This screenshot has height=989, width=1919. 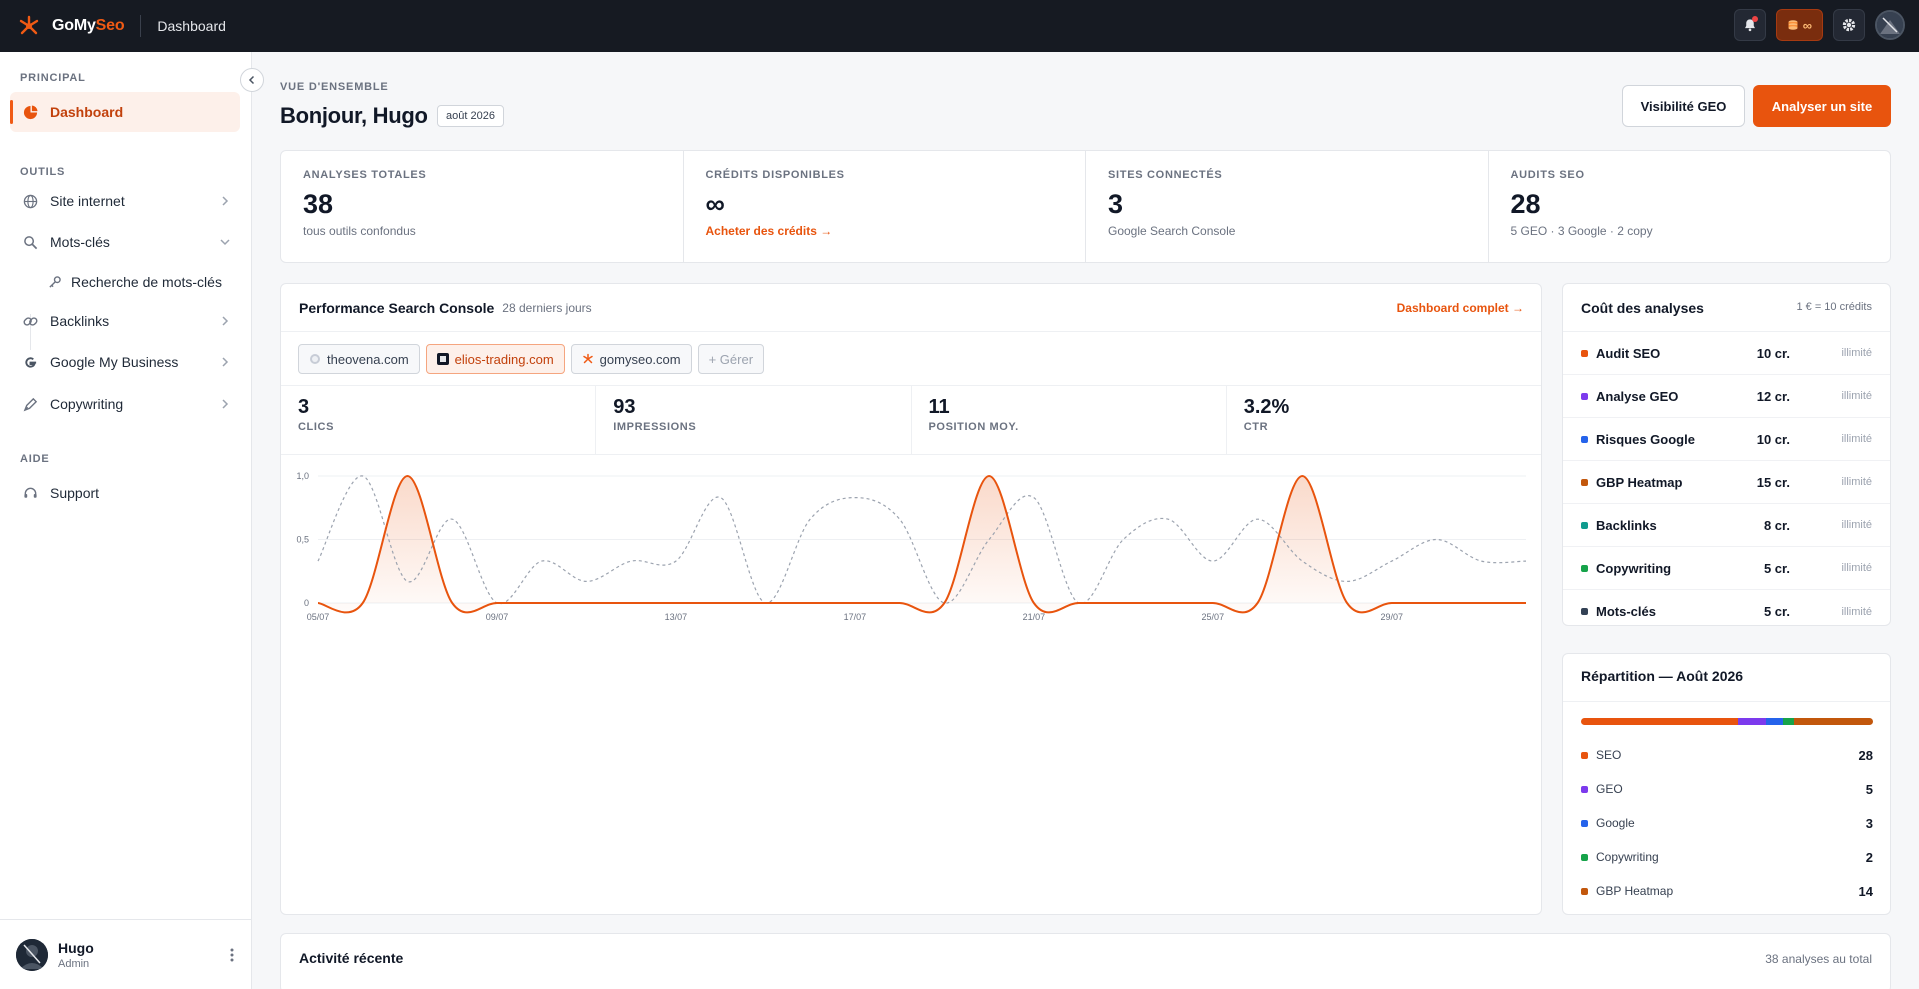 What do you see at coordinates (87, 201) in the screenshot?
I see `sidebar-item-label: Site internet` at bounding box center [87, 201].